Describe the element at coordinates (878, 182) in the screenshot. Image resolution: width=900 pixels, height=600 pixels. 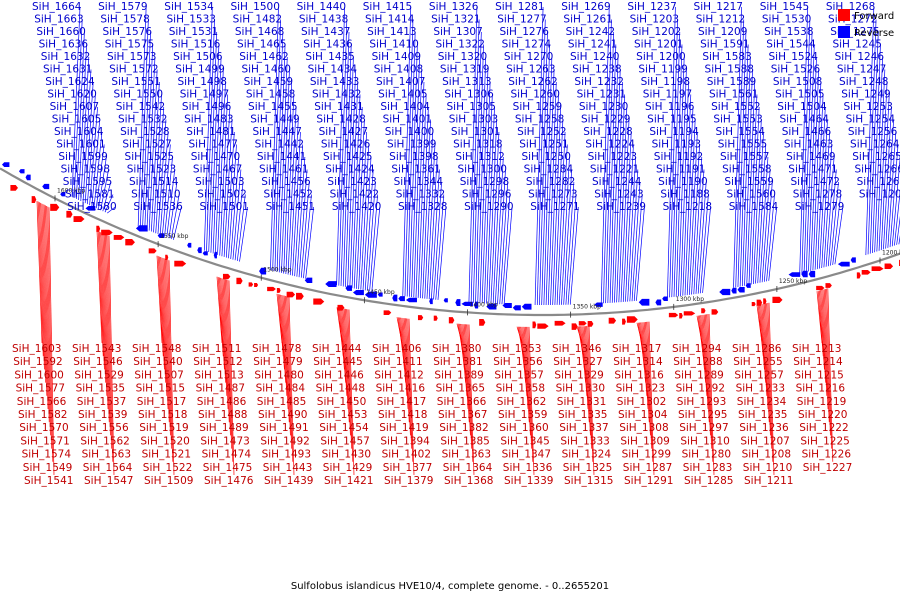
I see `gene-label: SiH_1267` at that location.